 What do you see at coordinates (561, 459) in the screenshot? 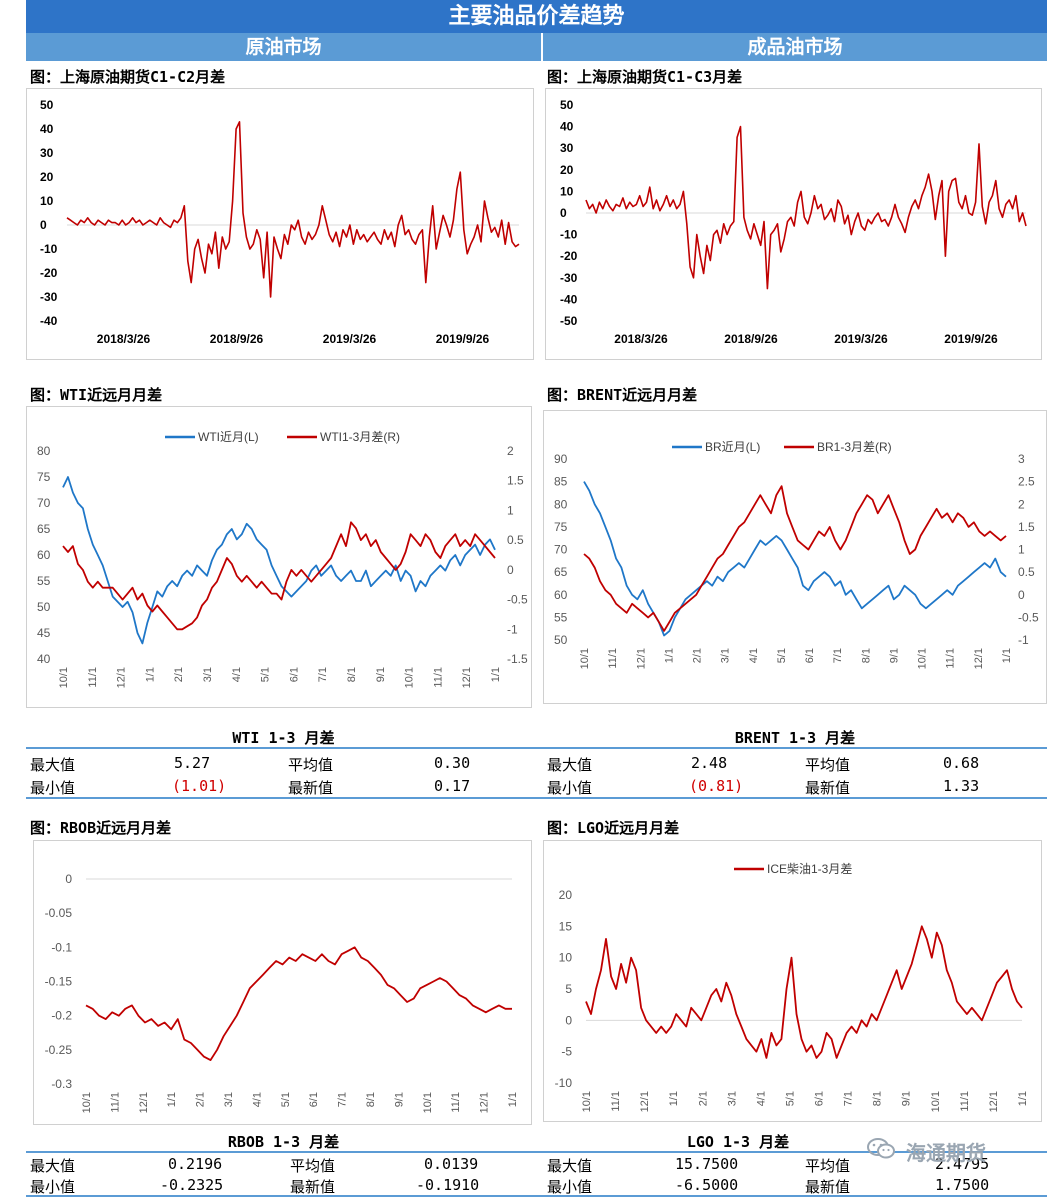
I see `y-tick-label: 90` at bounding box center [561, 459].